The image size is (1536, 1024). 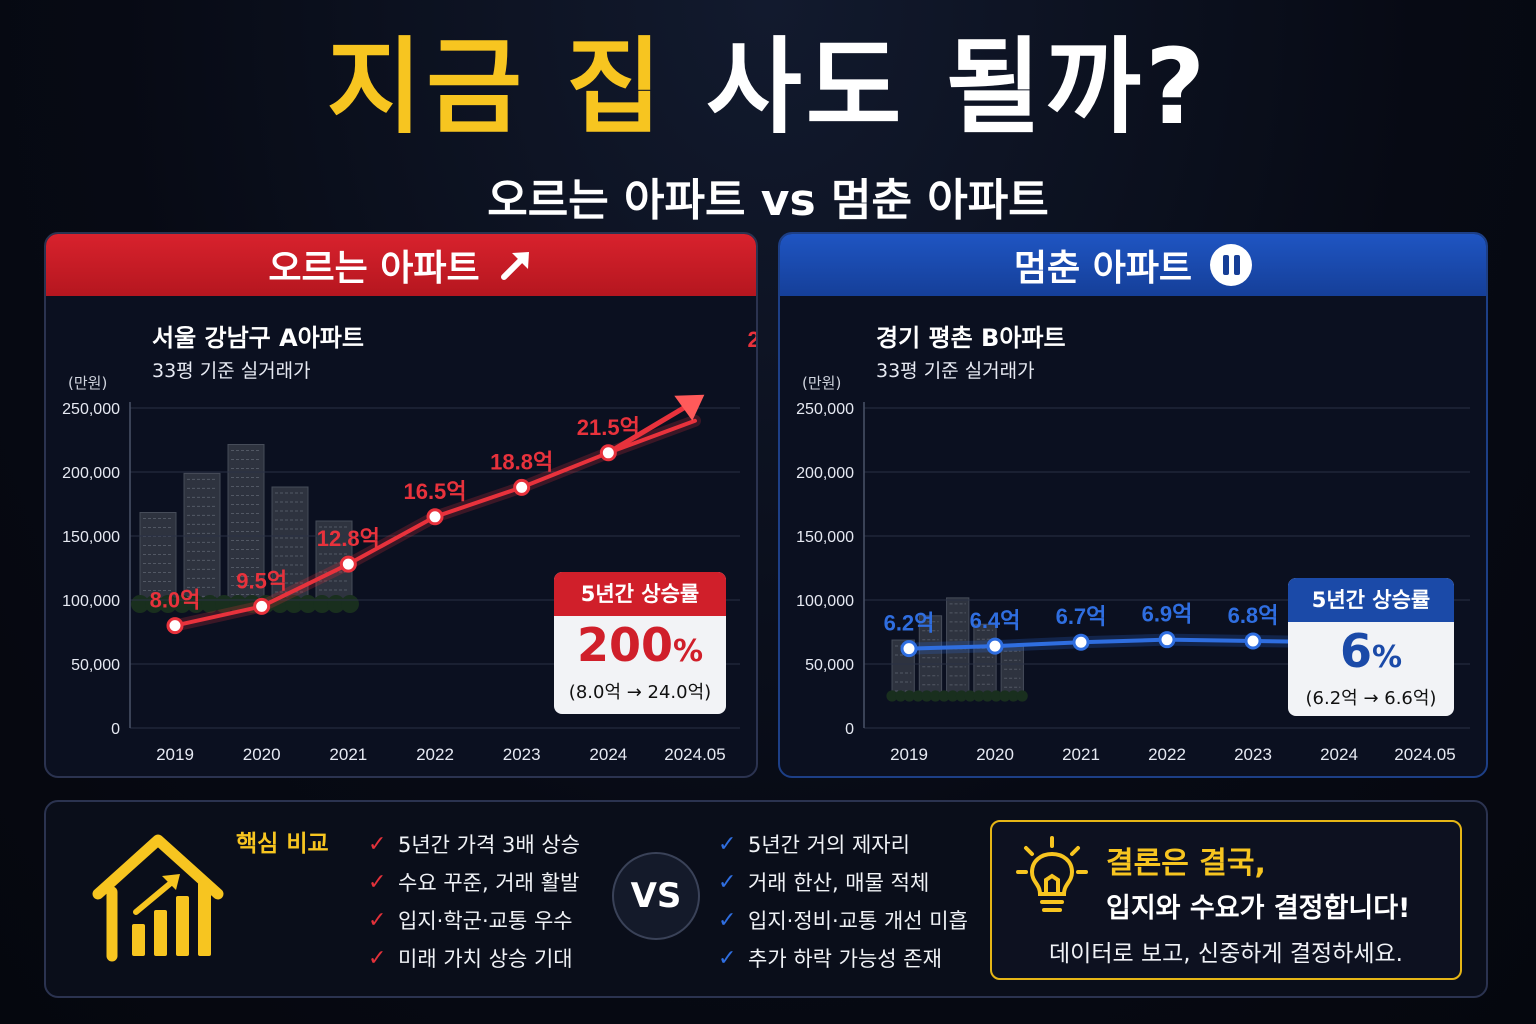 I want to click on rising-apt-sub: 33평 기준 실거래가, so click(x=231, y=371).